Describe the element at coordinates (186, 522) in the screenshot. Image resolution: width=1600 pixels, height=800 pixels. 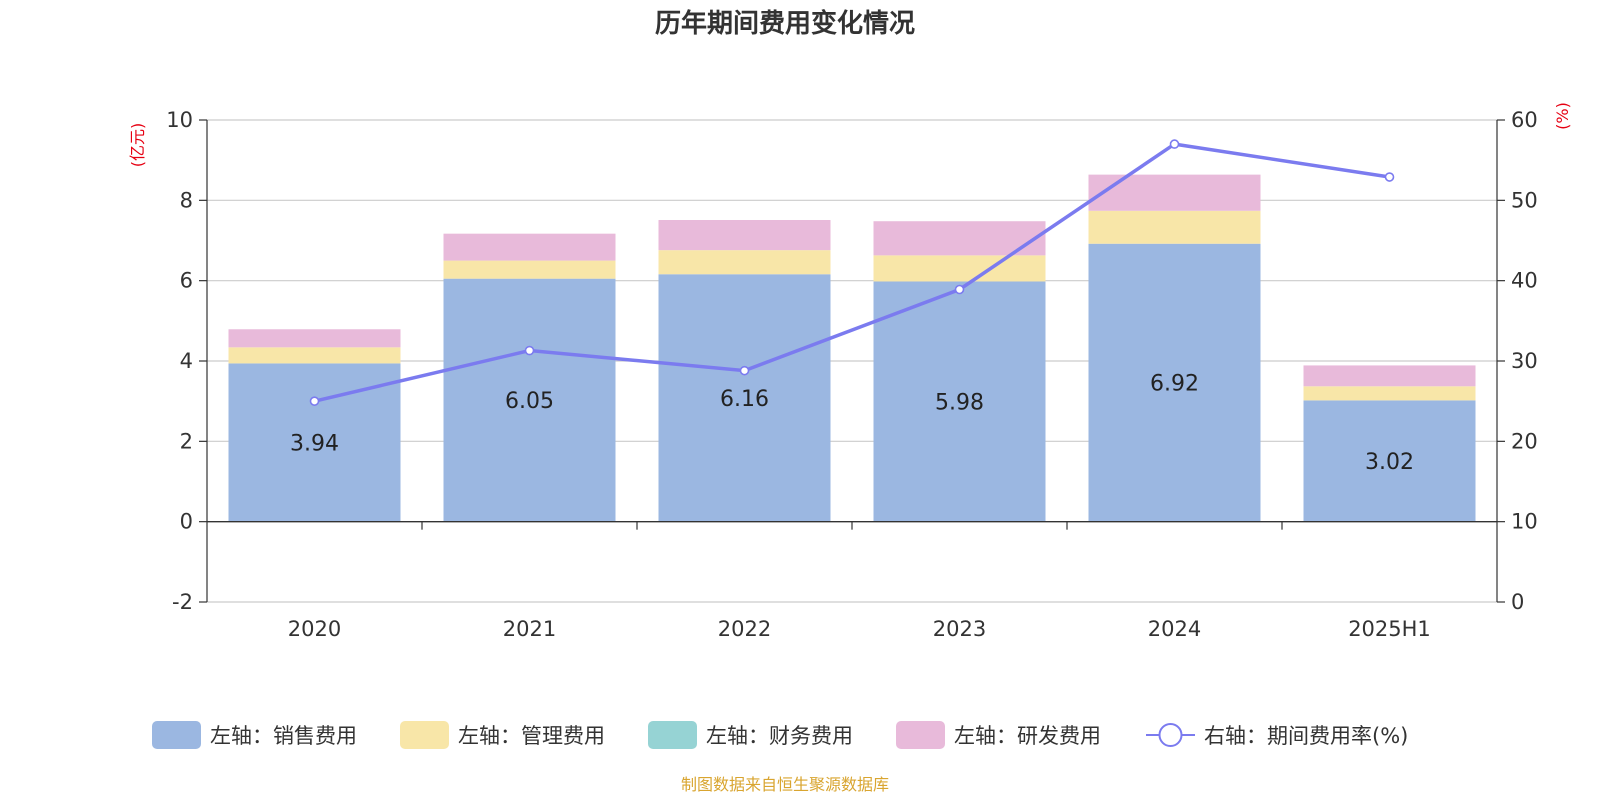
I see `left-tick-label: 0` at that location.